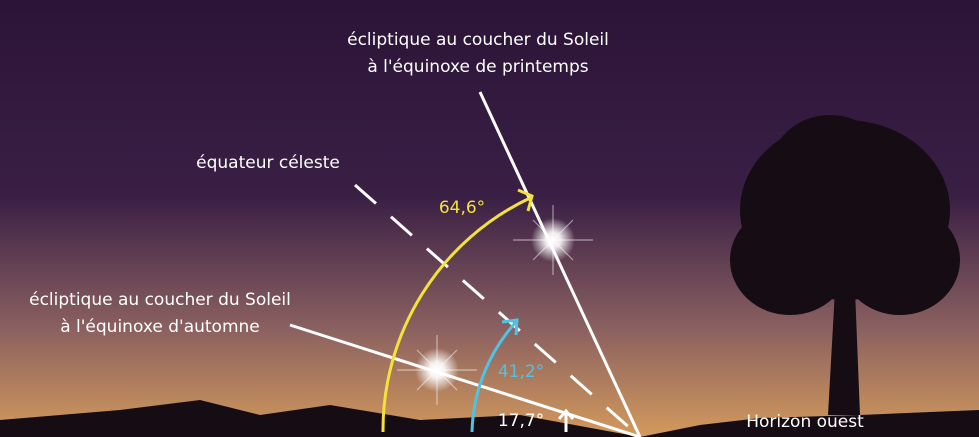 This screenshot has width=979, height=437. Describe the element at coordinates (805, 422) in the screenshot. I see `horizon-label: Horizon ouest` at that location.